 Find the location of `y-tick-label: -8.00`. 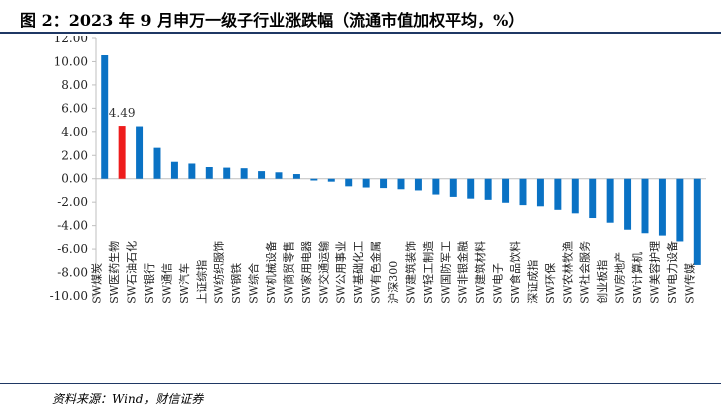

y-tick-label: -8.00 is located at coordinates (72, 273).